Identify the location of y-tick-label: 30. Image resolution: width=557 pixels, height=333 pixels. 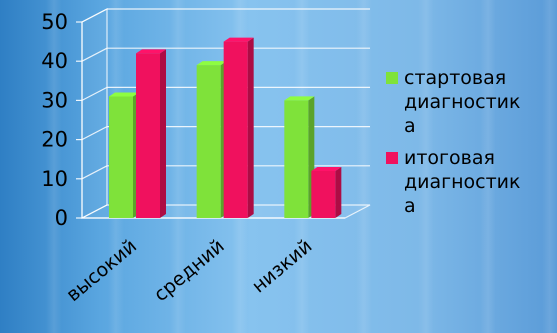
(54, 100).